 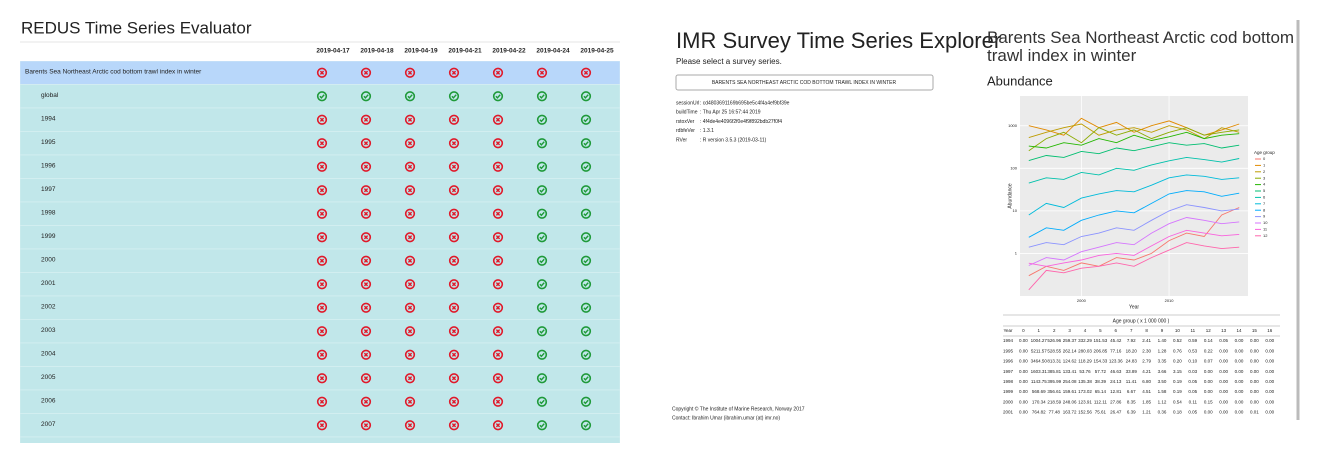 What do you see at coordinates (1008, 391) in the screenshot?
I see `table-cell: 1999` at bounding box center [1008, 391].